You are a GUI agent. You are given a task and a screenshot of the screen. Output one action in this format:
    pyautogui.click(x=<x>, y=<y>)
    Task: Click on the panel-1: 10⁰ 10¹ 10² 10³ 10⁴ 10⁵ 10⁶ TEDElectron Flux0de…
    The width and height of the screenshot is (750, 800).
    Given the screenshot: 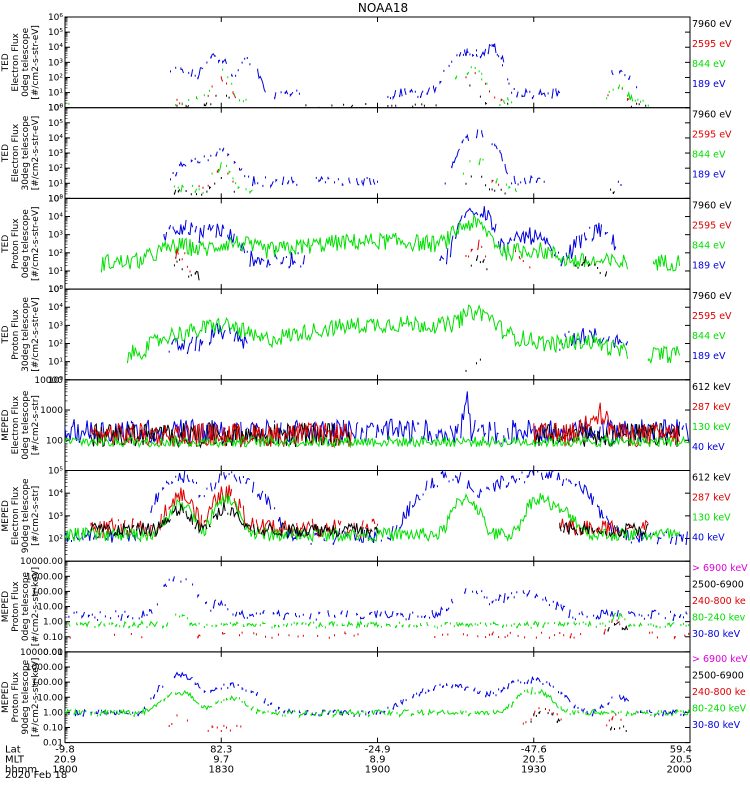 What is the action you would take?
    pyautogui.click(x=366, y=63)
    